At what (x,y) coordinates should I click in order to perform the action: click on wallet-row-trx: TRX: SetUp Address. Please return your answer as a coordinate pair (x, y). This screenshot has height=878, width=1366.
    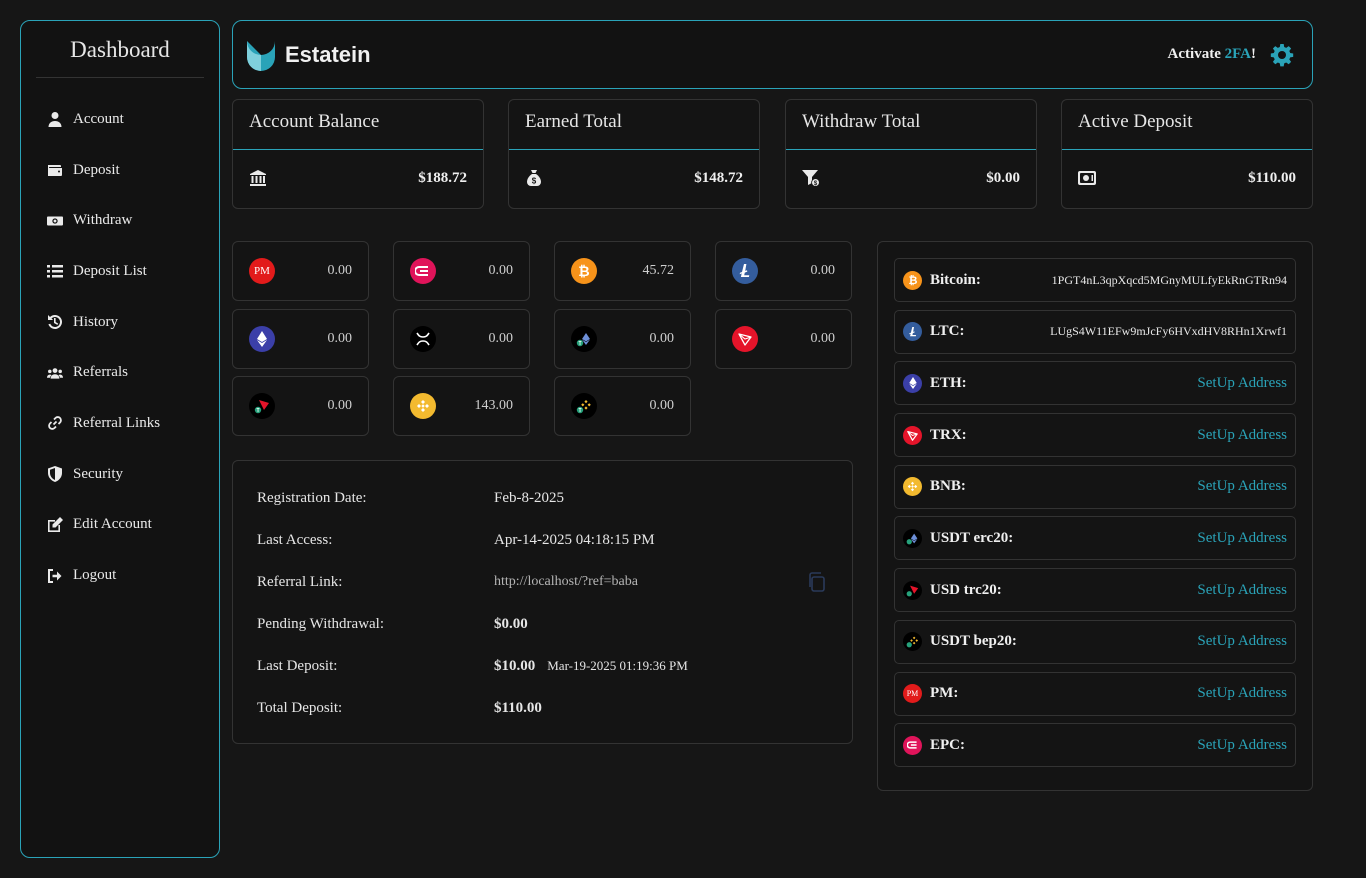
    Looking at the image, I should click on (1095, 435).